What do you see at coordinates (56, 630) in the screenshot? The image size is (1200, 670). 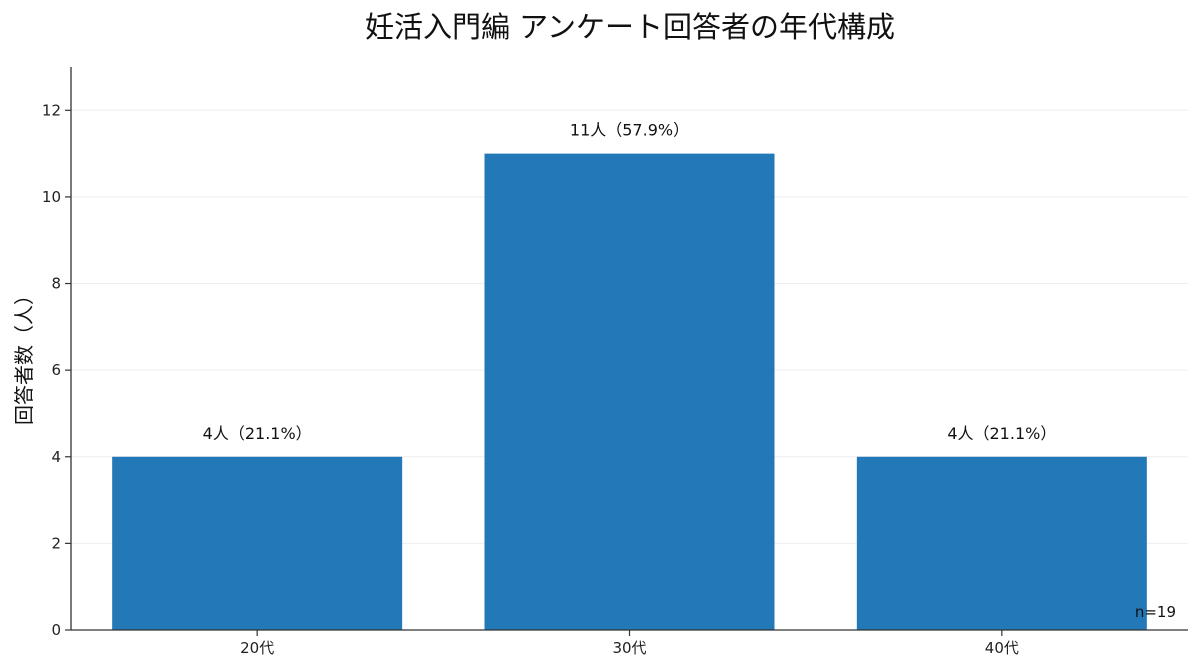 I see `y-tick-label: 0` at bounding box center [56, 630].